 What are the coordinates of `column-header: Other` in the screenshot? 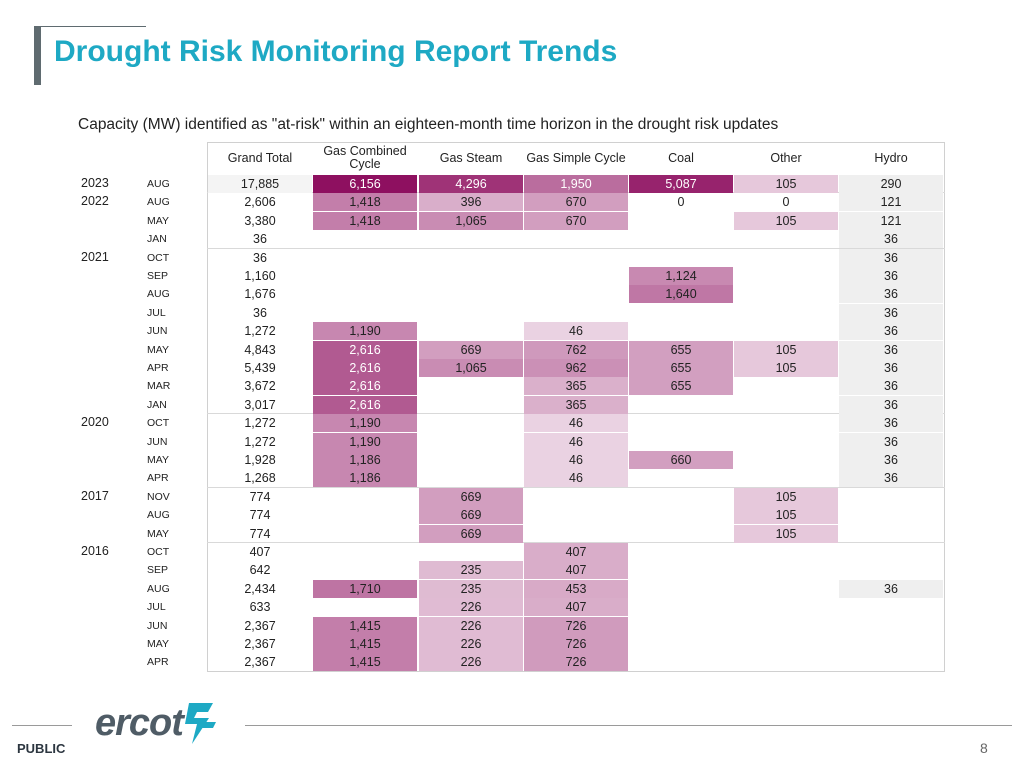 It's located at (786, 157).